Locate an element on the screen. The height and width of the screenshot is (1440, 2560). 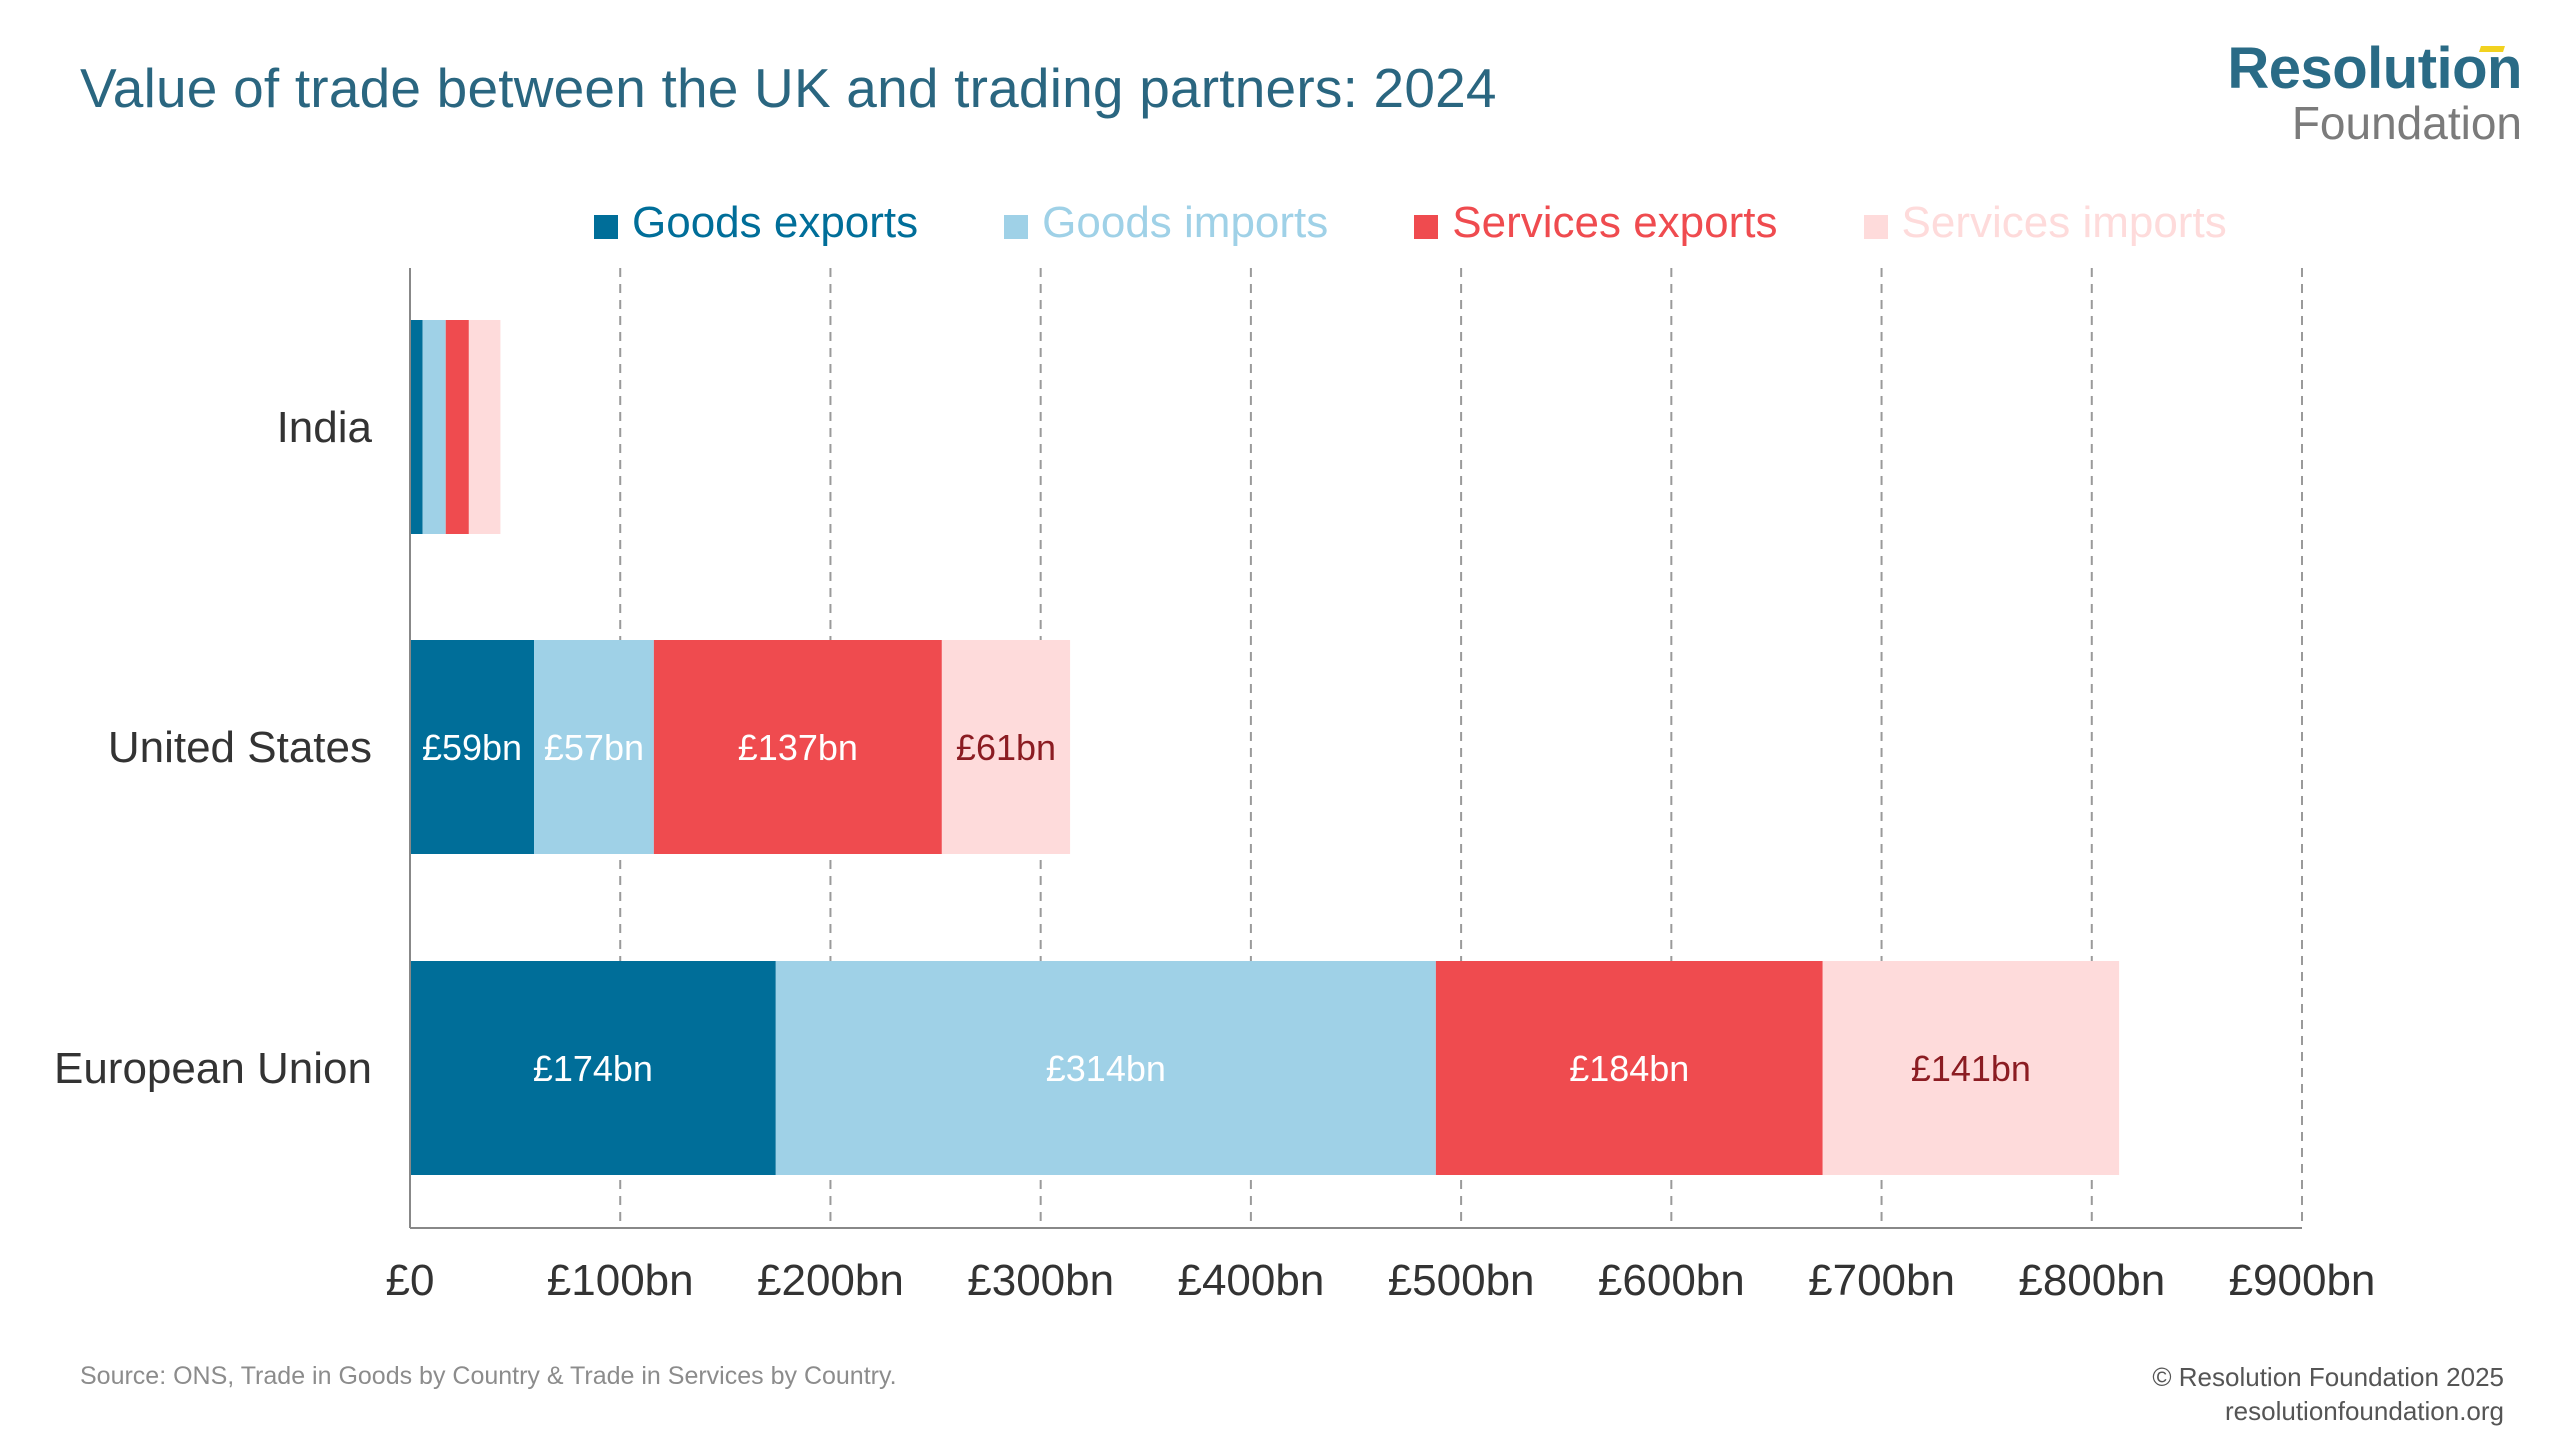
data-label: £61bn is located at coordinates (1006, 747).